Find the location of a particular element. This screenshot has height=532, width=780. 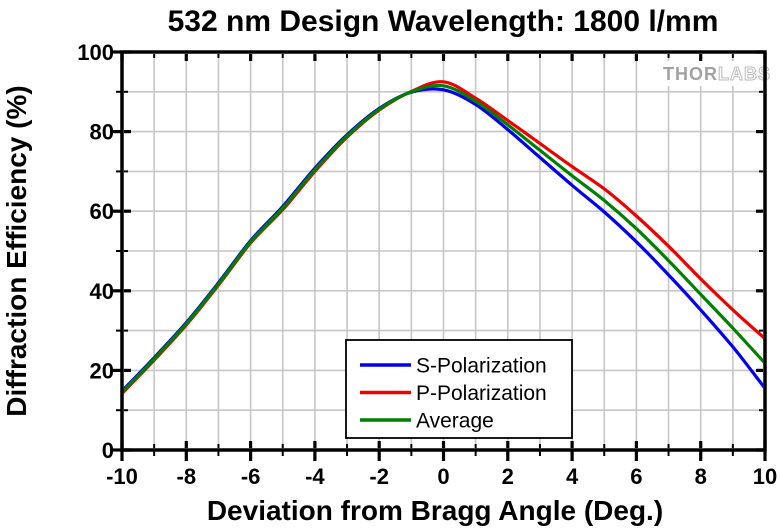

x-tick-label: 4 is located at coordinates (572, 476).